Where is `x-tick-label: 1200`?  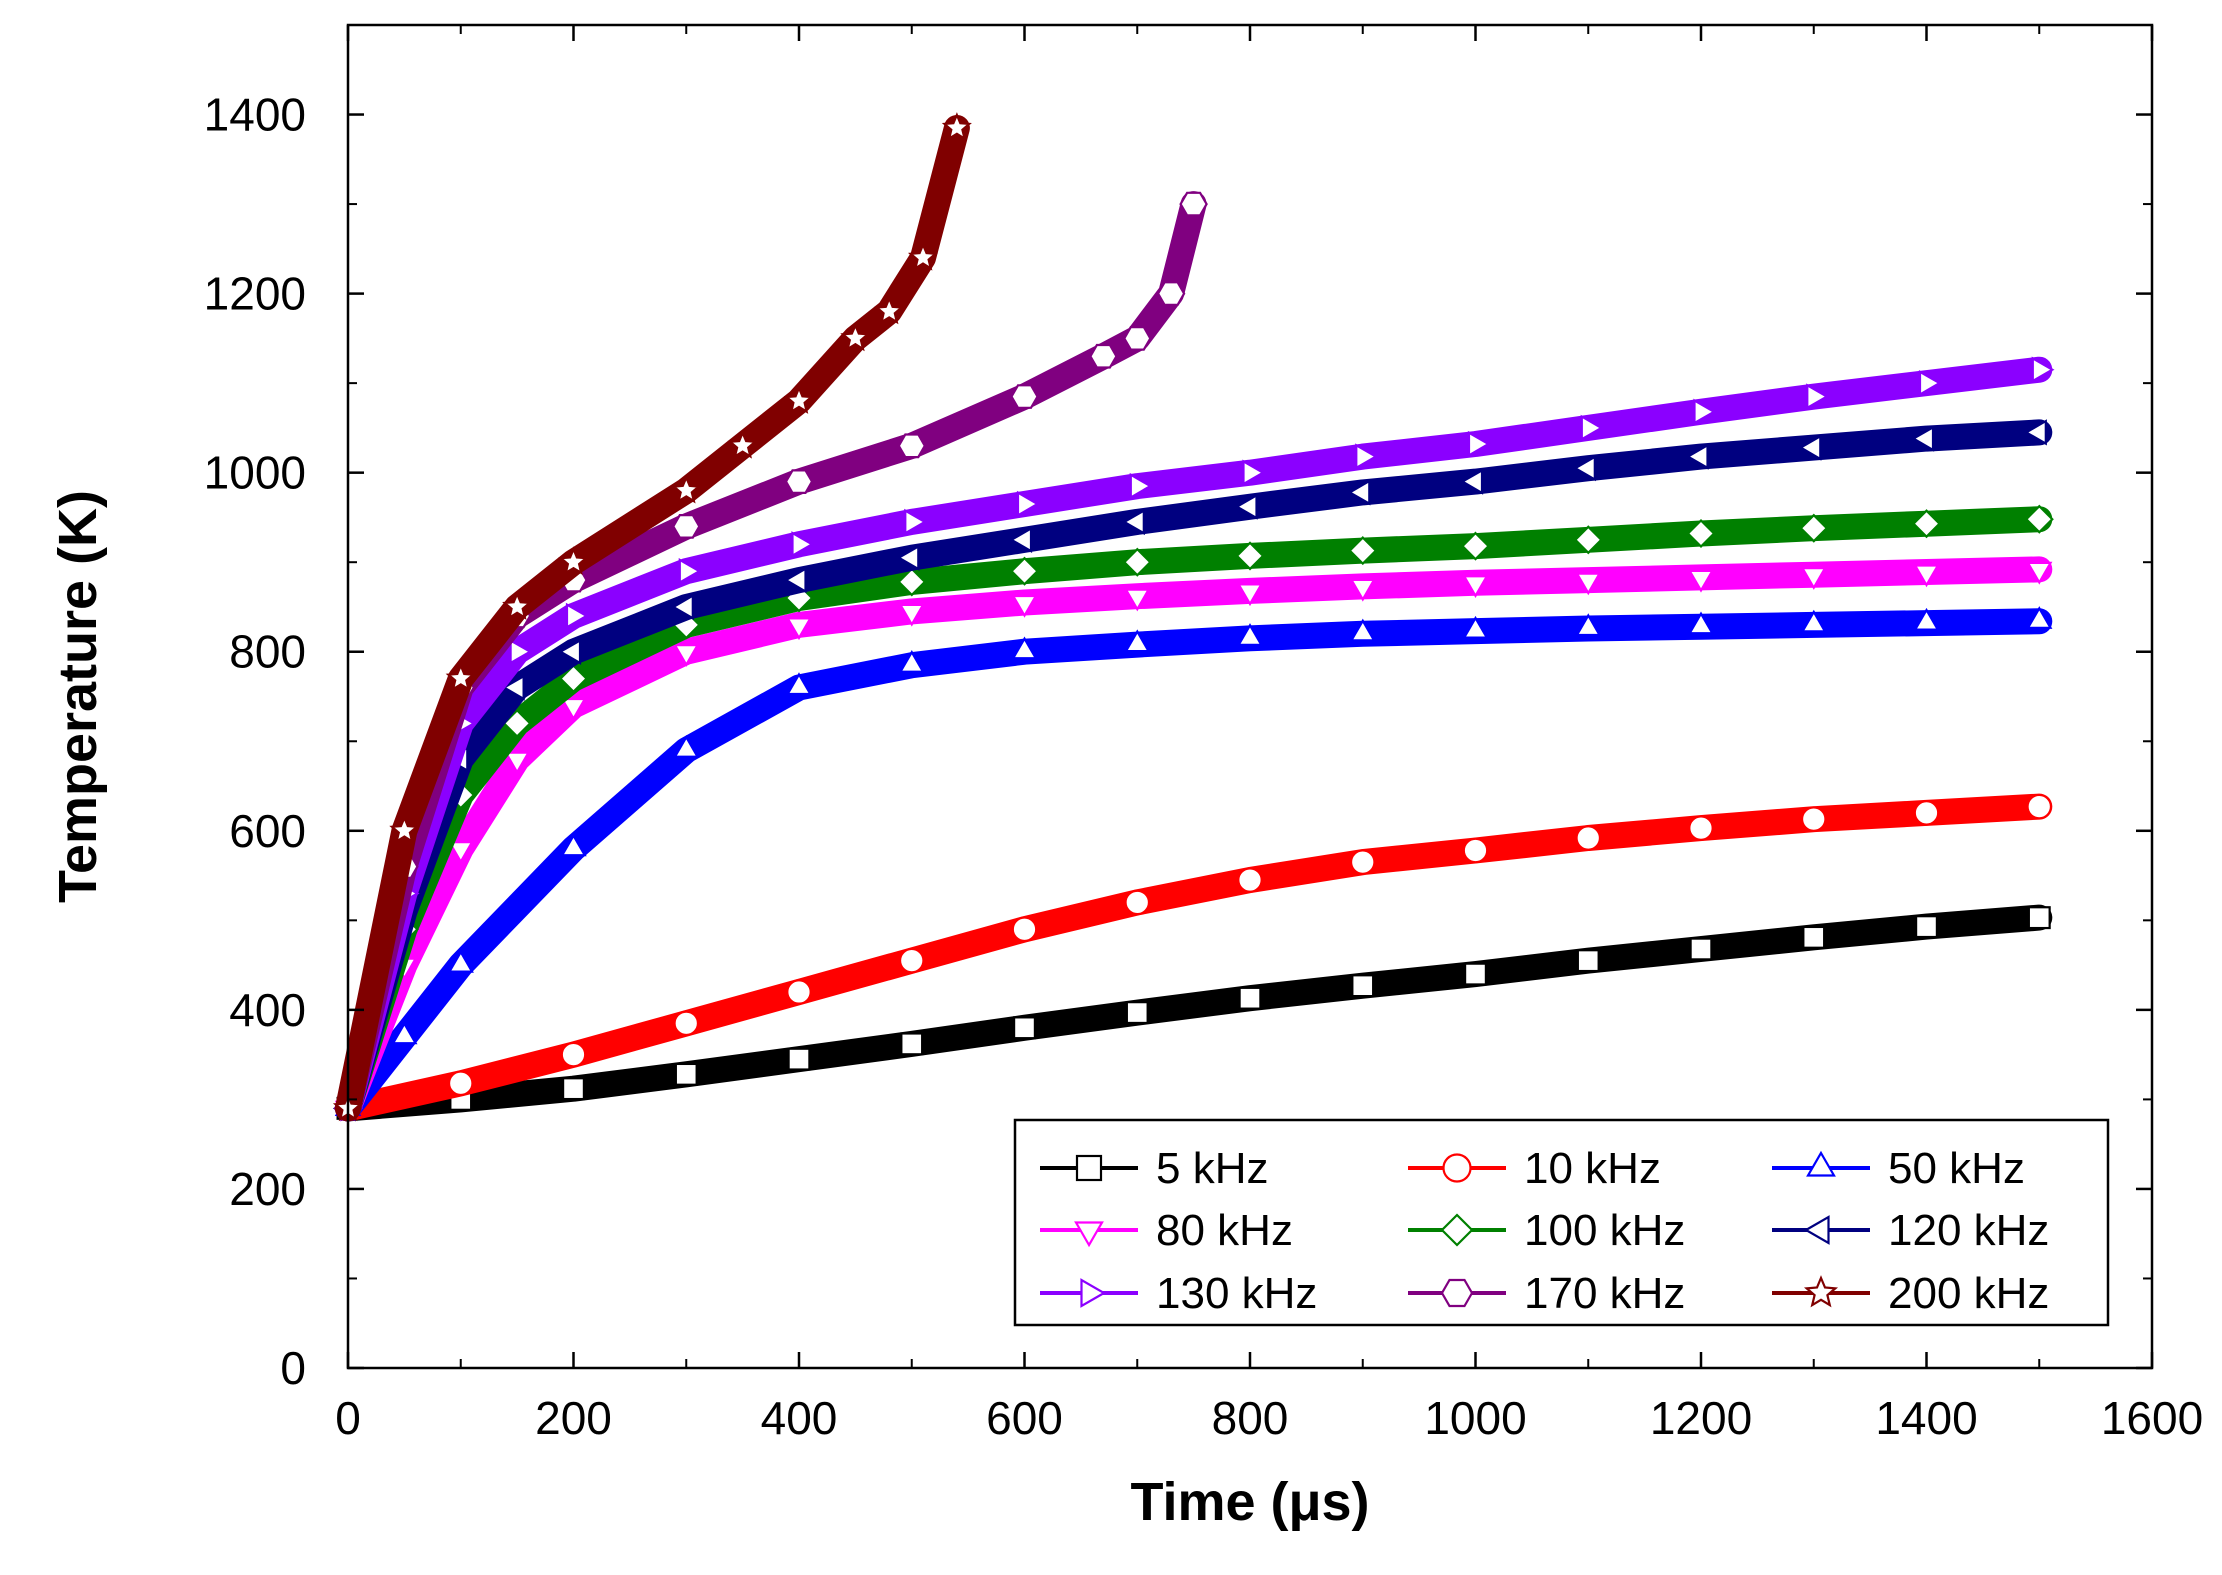
x-tick-label: 1200 is located at coordinates (1701, 1418).